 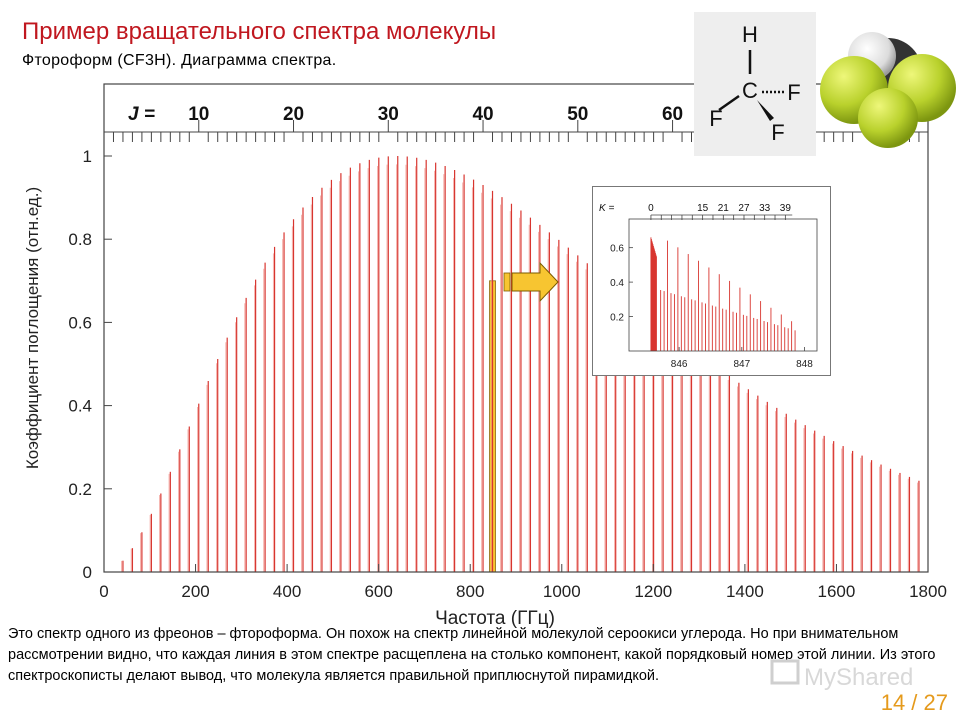 I want to click on x-tick-label: 1600, so click(x=837, y=591).